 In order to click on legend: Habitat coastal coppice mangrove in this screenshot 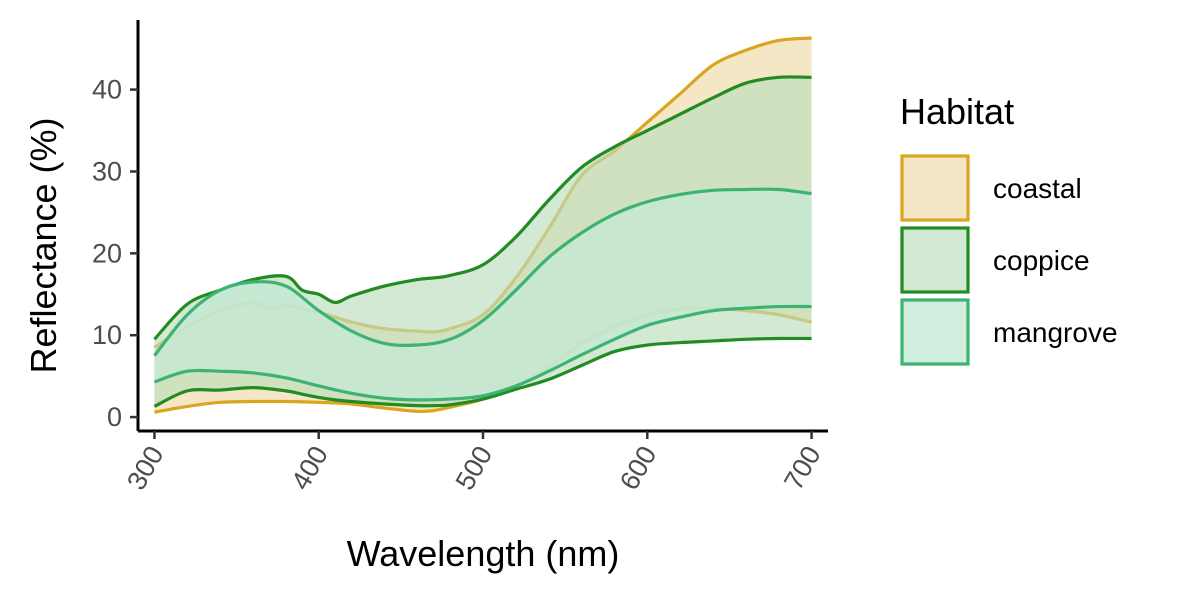, I will do `click(1009, 228)`.